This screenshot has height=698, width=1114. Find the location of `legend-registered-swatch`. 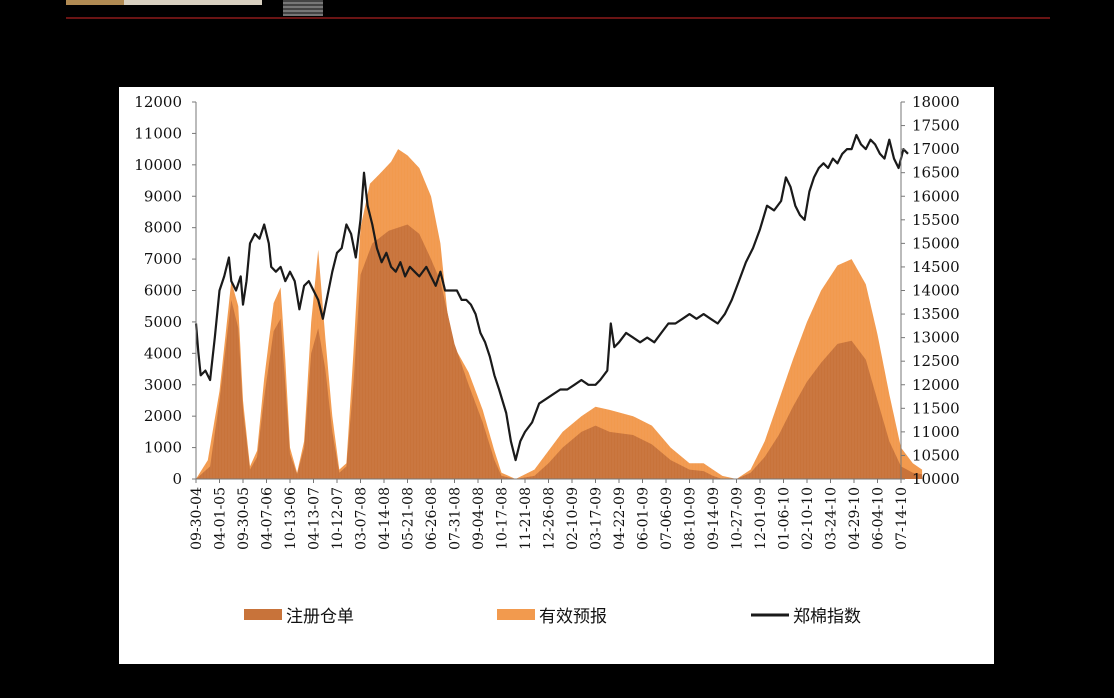

legend-registered-swatch is located at coordinates (263, 614).